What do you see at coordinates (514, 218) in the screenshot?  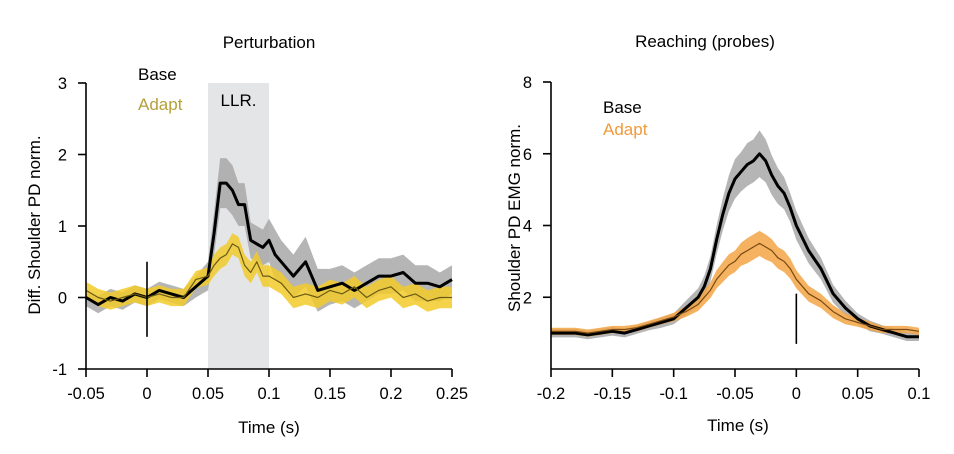 I see `y-axis-label: Shoulder PD EMG norm.` at bounding box center [514, 218].